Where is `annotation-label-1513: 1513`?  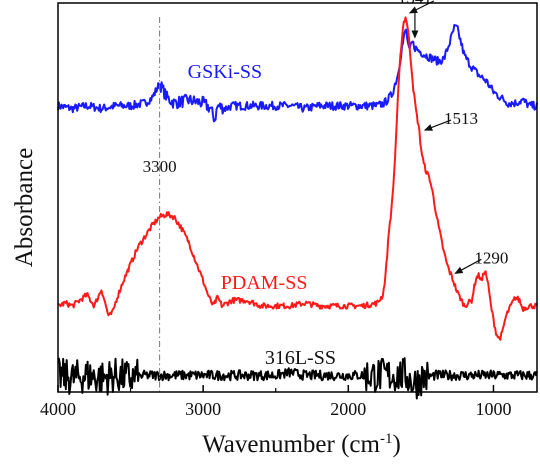
annotation-label-1513: 1513 is located at coordinates (461, 118).